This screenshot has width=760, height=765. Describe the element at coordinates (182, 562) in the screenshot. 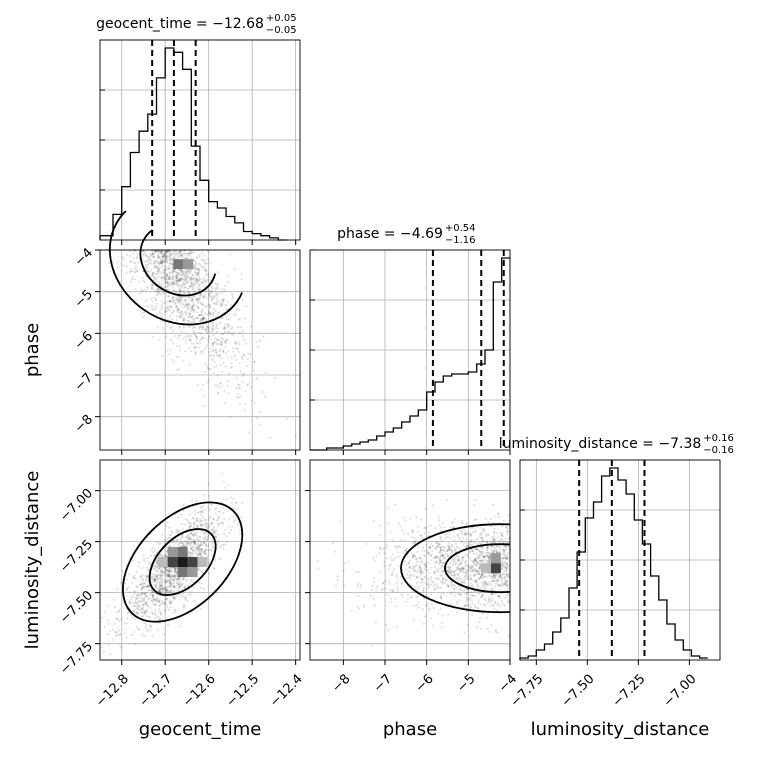

I see `contour-line` at that location.